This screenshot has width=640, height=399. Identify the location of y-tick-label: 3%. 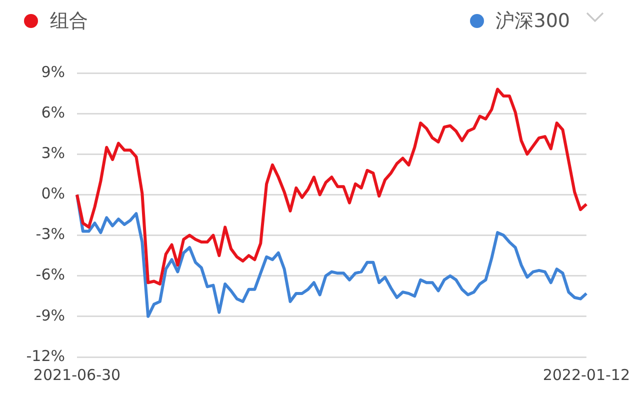
(53, 153).